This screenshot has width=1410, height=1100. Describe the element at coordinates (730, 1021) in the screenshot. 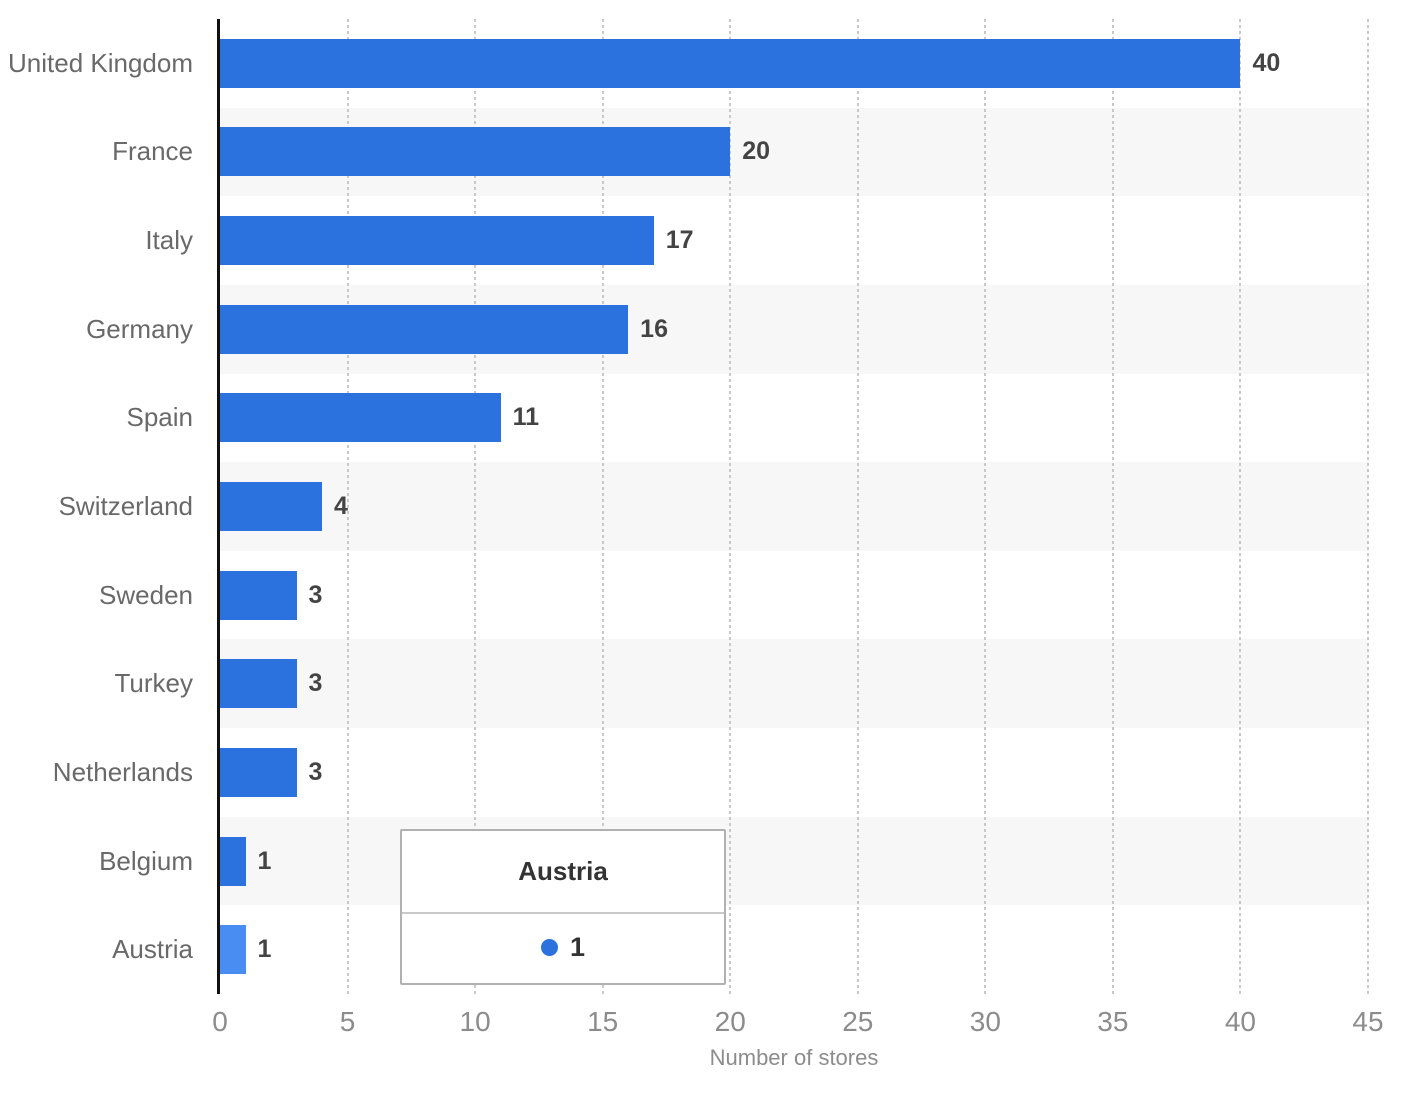

I see `x-tick-label: 20` at that location.